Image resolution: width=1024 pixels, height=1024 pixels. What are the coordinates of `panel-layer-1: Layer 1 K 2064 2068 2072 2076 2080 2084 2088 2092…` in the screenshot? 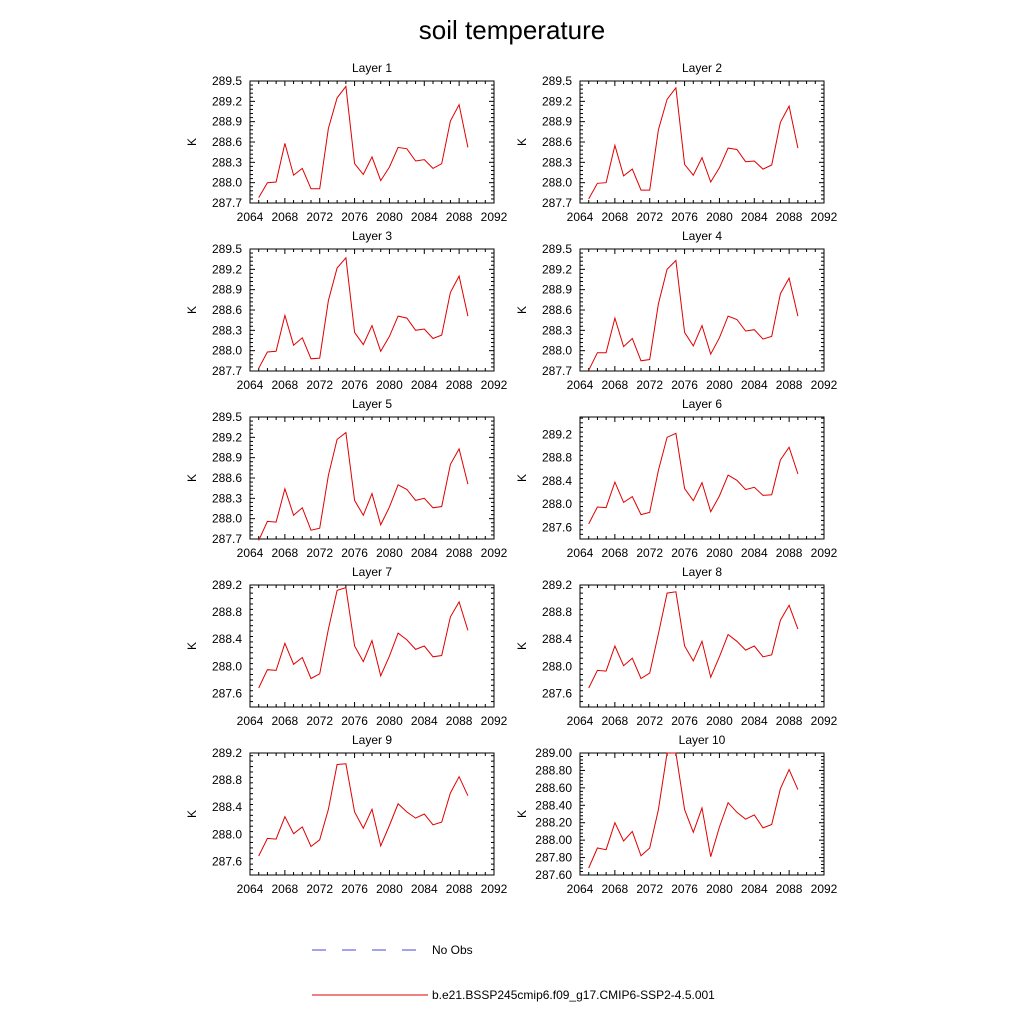 It's located at (346, 142).